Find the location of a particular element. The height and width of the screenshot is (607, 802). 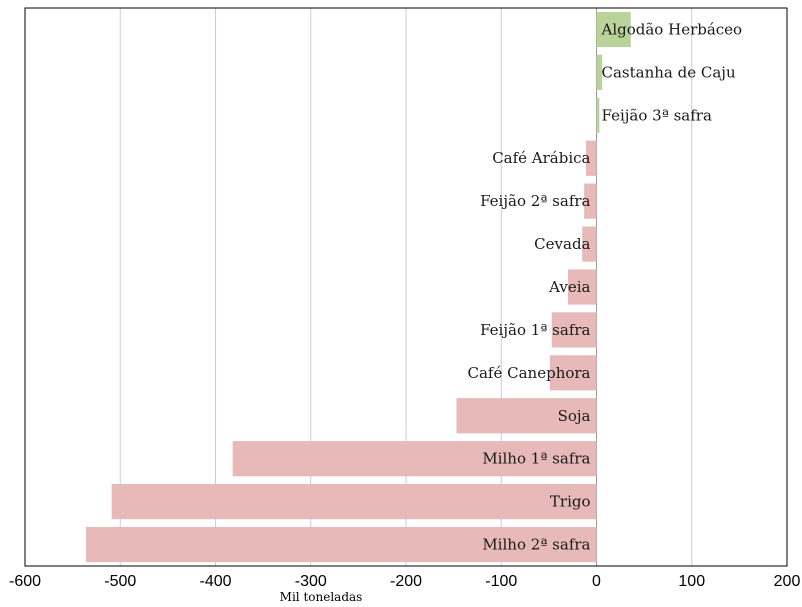

x-tick-label-8: 200 is located at coordinates (787, 581).